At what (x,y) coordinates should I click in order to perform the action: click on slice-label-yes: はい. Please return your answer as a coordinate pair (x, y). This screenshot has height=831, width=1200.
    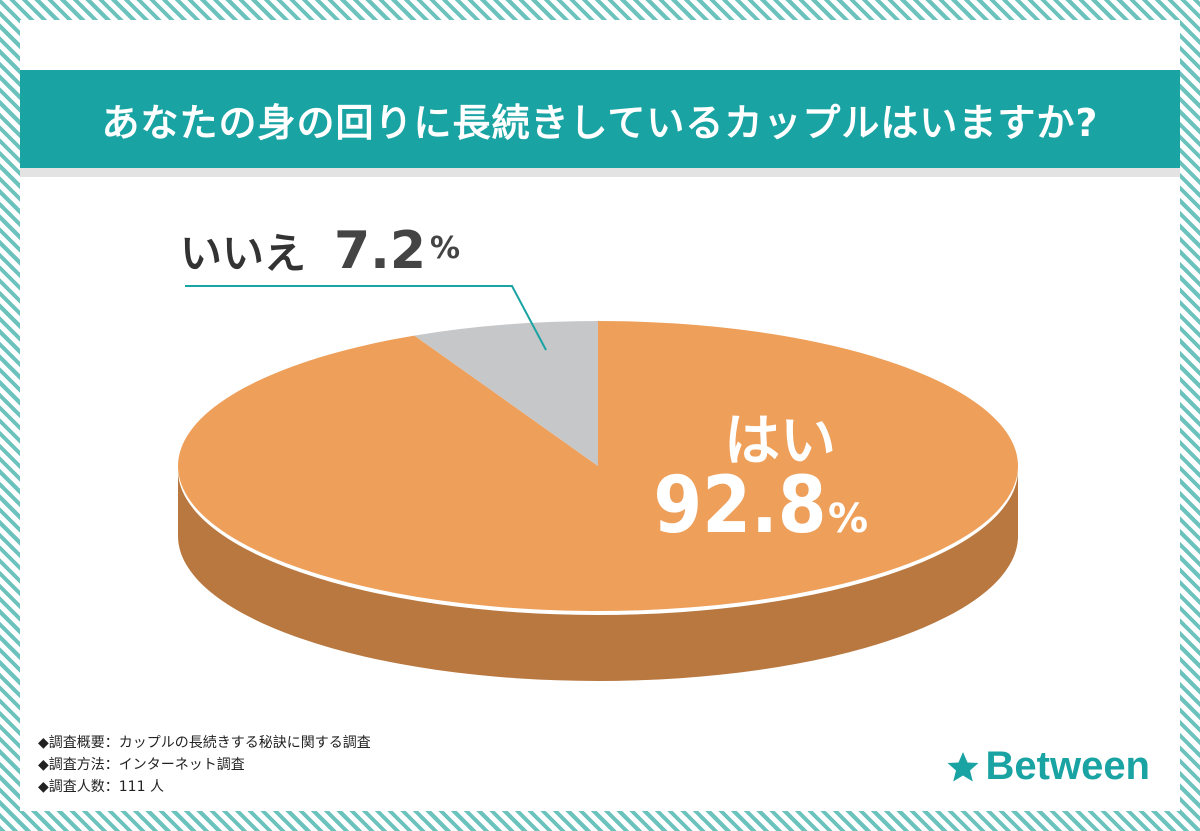
    Looking at the image, I should click on (780, 441).